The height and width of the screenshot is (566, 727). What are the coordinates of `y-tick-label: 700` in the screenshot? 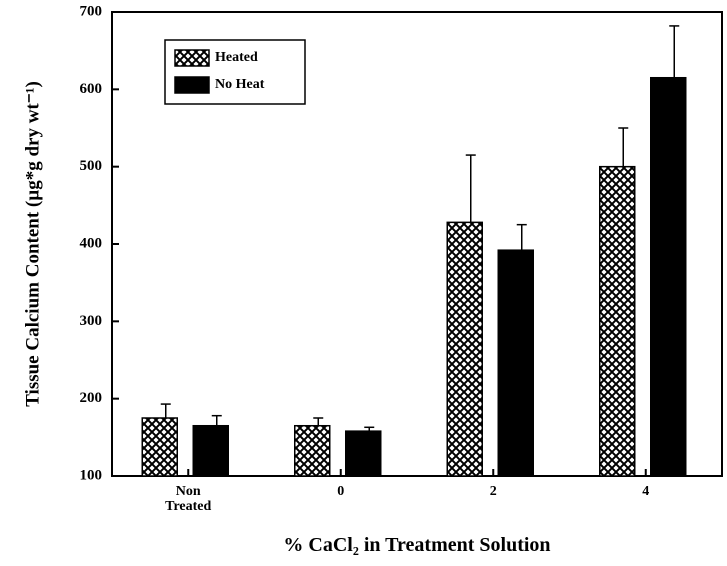 It's located at (91, 11).